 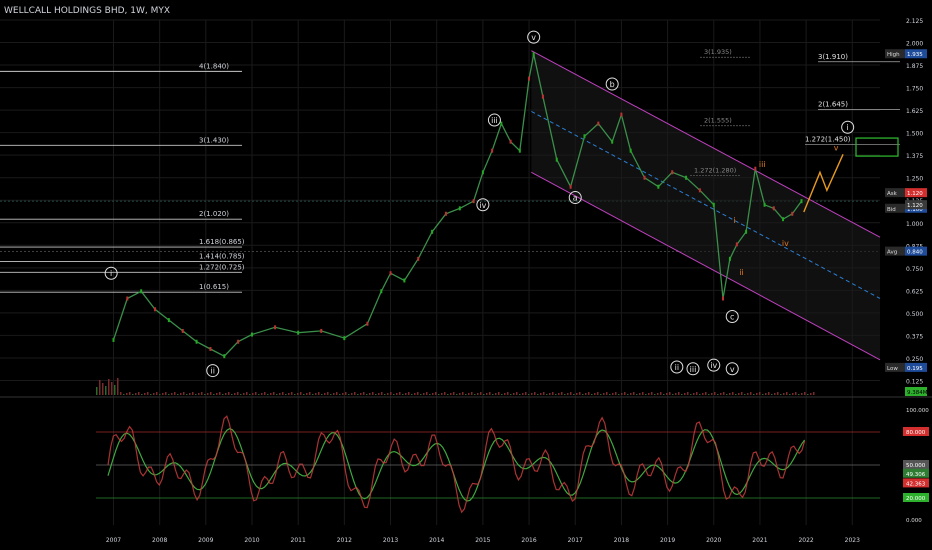 I want to click on price-tag-label: Avg, so click(x=892, y=253).